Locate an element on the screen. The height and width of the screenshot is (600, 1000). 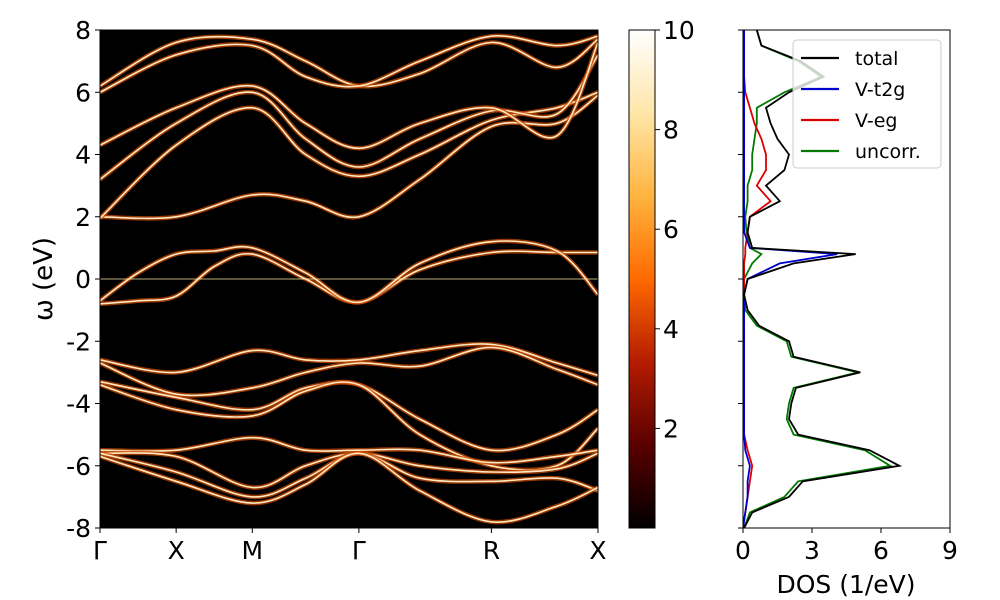
colorbar: 10 8 6 4 2 is located at coordinates (661, 272).